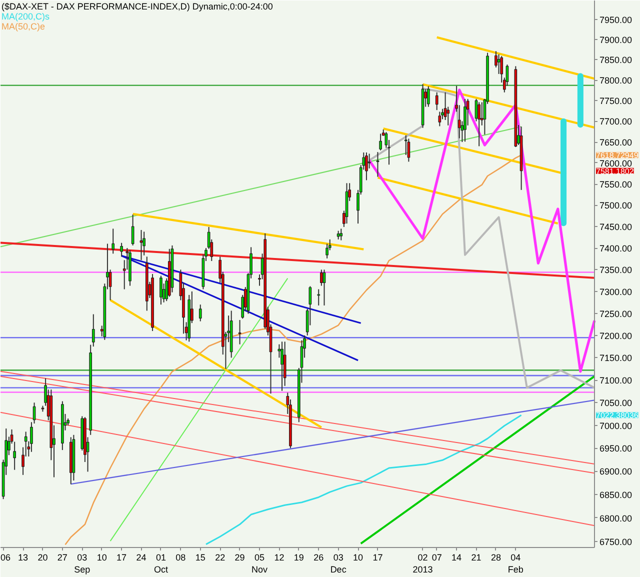  Describe the element at coordinates (239, 557) in the screenshot. I see `x-tick-label: 29` at that location.